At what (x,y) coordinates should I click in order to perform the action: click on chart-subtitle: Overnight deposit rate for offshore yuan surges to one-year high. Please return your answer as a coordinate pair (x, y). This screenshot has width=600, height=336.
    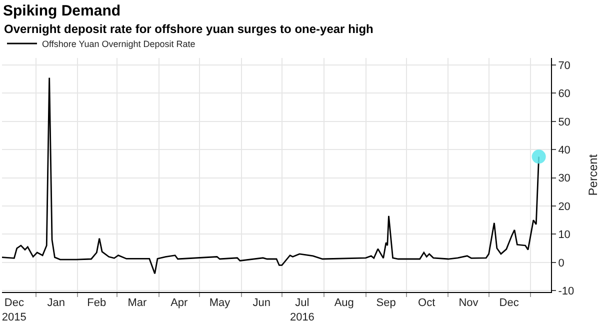
    Looking at the image, I should click on (189, 29).